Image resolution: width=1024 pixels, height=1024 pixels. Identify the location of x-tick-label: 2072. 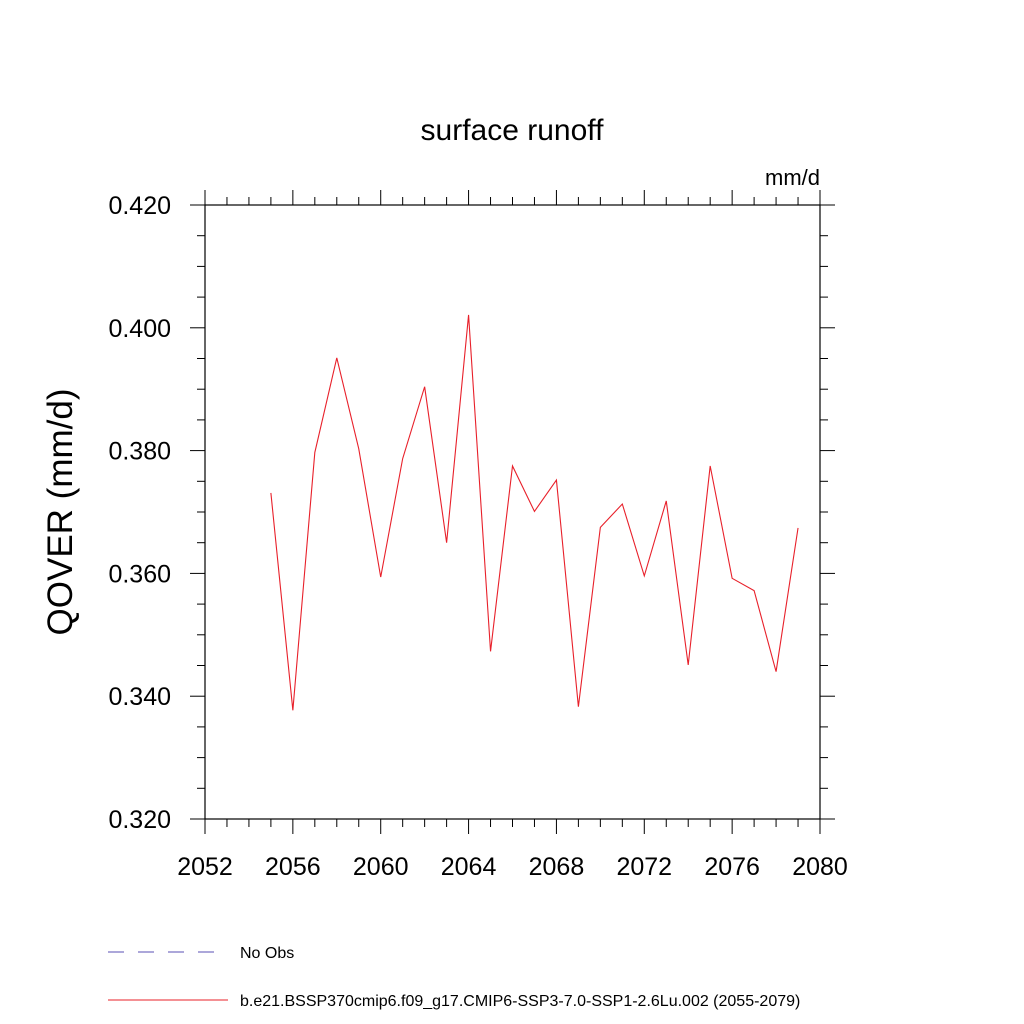
(644, 867).